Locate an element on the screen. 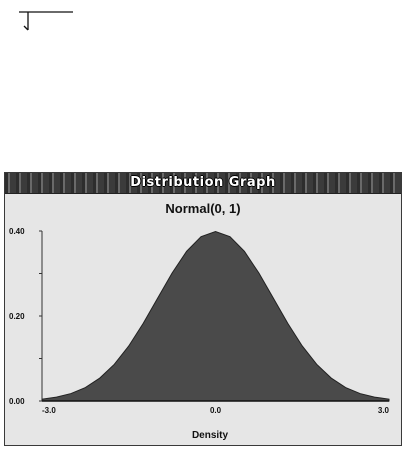  window-titlebar: Distribution Graph is located at coordinates (203, 183).